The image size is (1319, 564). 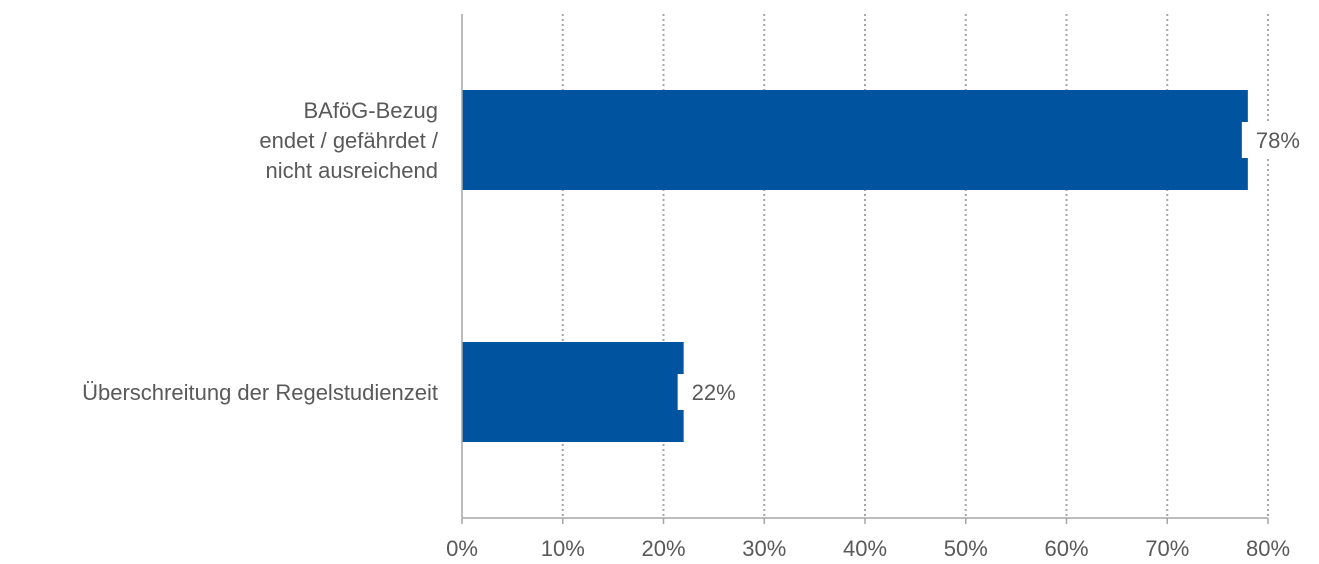 What do you see at coordinates (966, 548) in the screenshot?
I see `x-tick-label: 50%` at bounding box center [966, 548].